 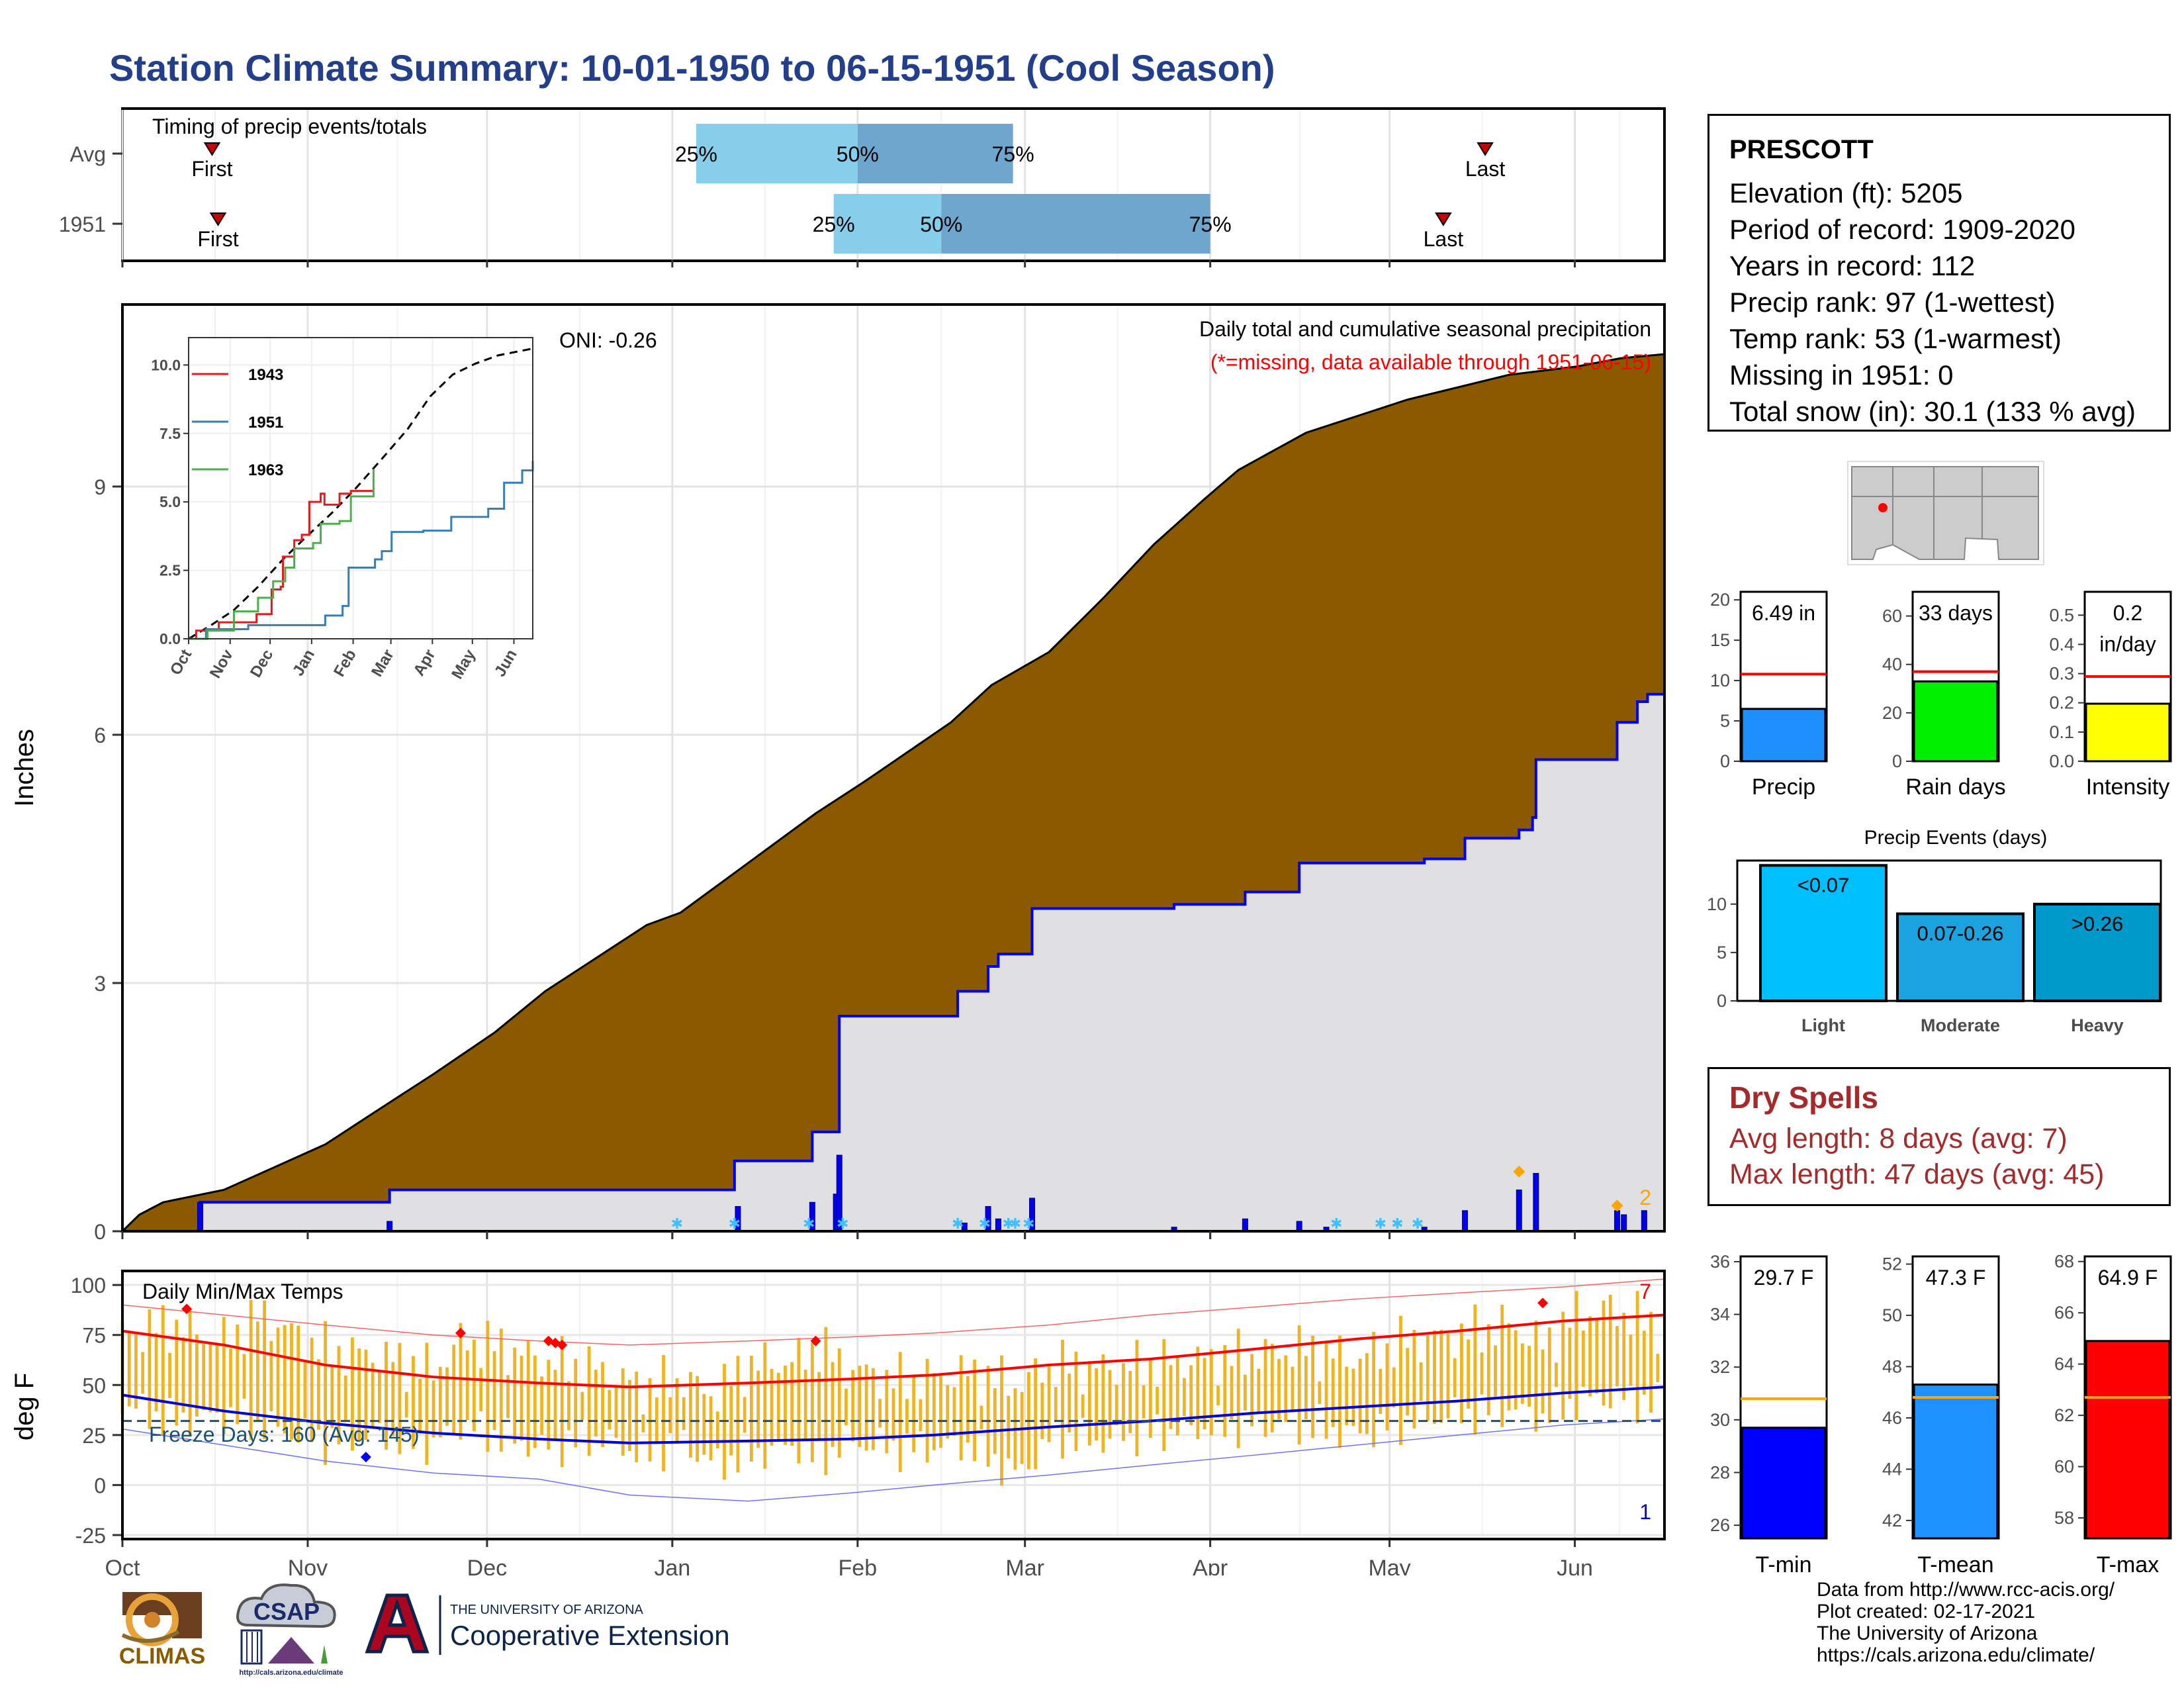 I want to click on csap-logo-text: CSAP, so click(x=286, y=1611).